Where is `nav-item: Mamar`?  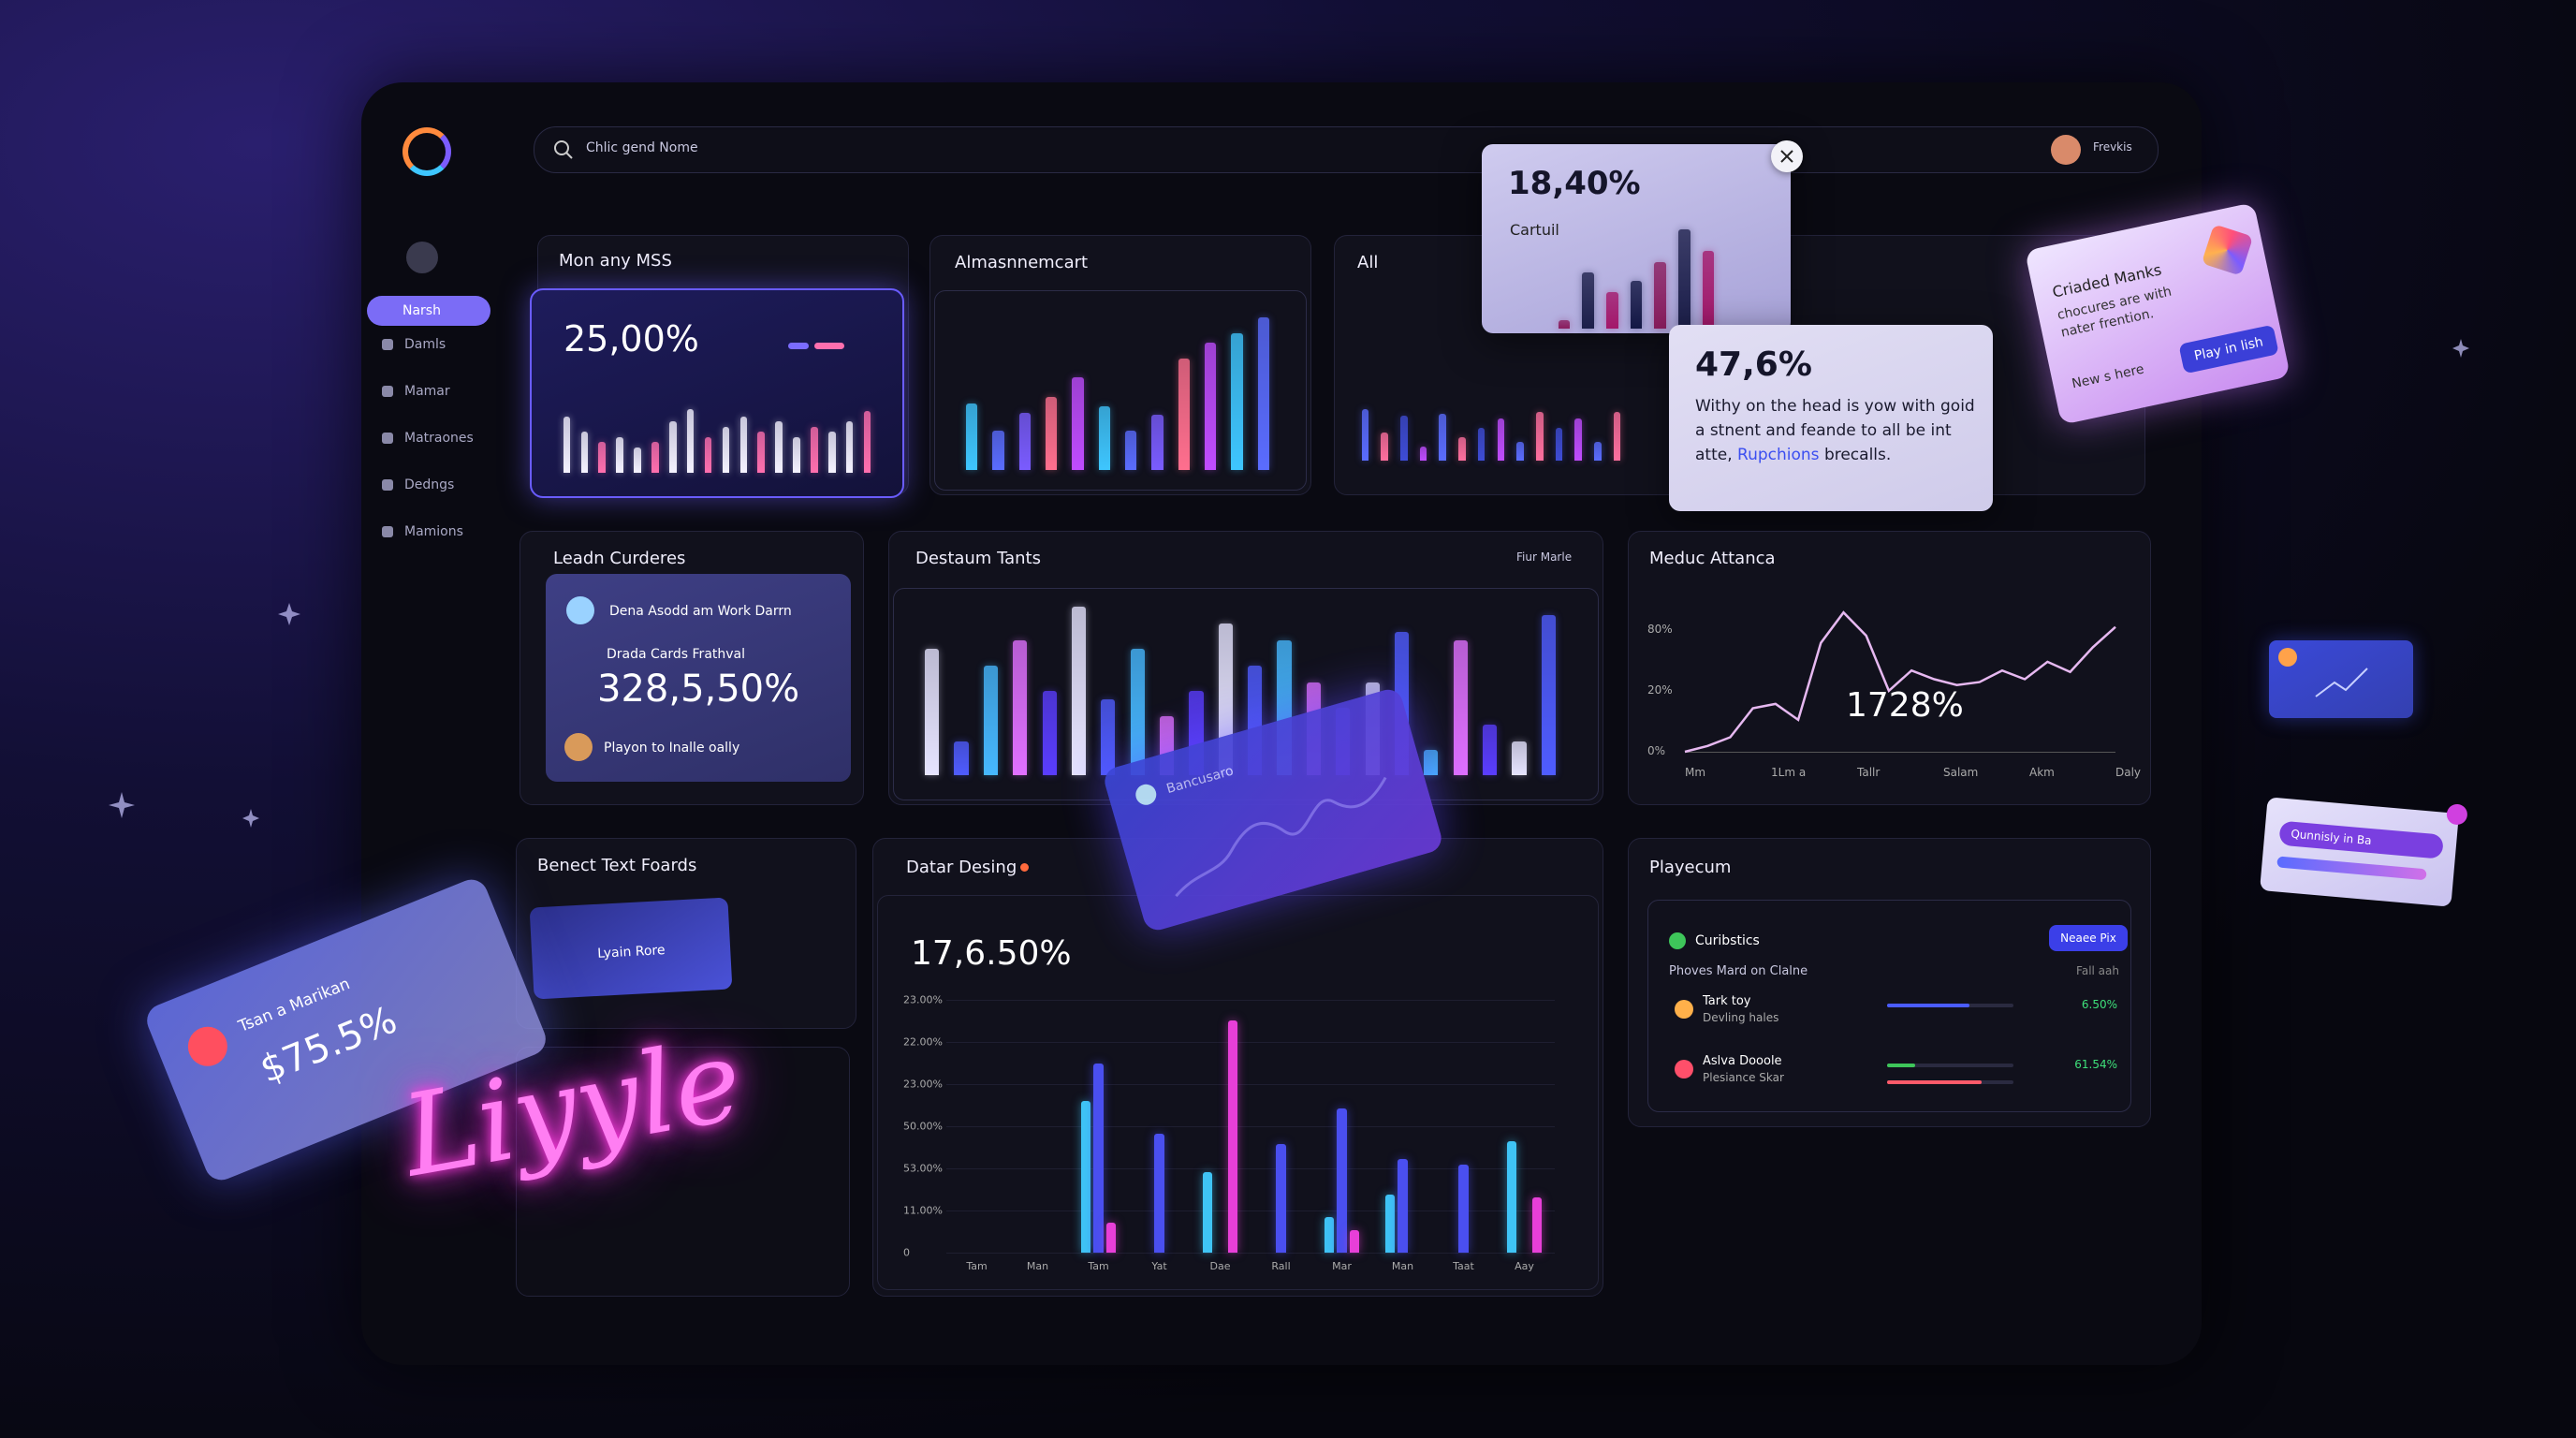
nav-item: Mamar is located at coordinates (427, 391).